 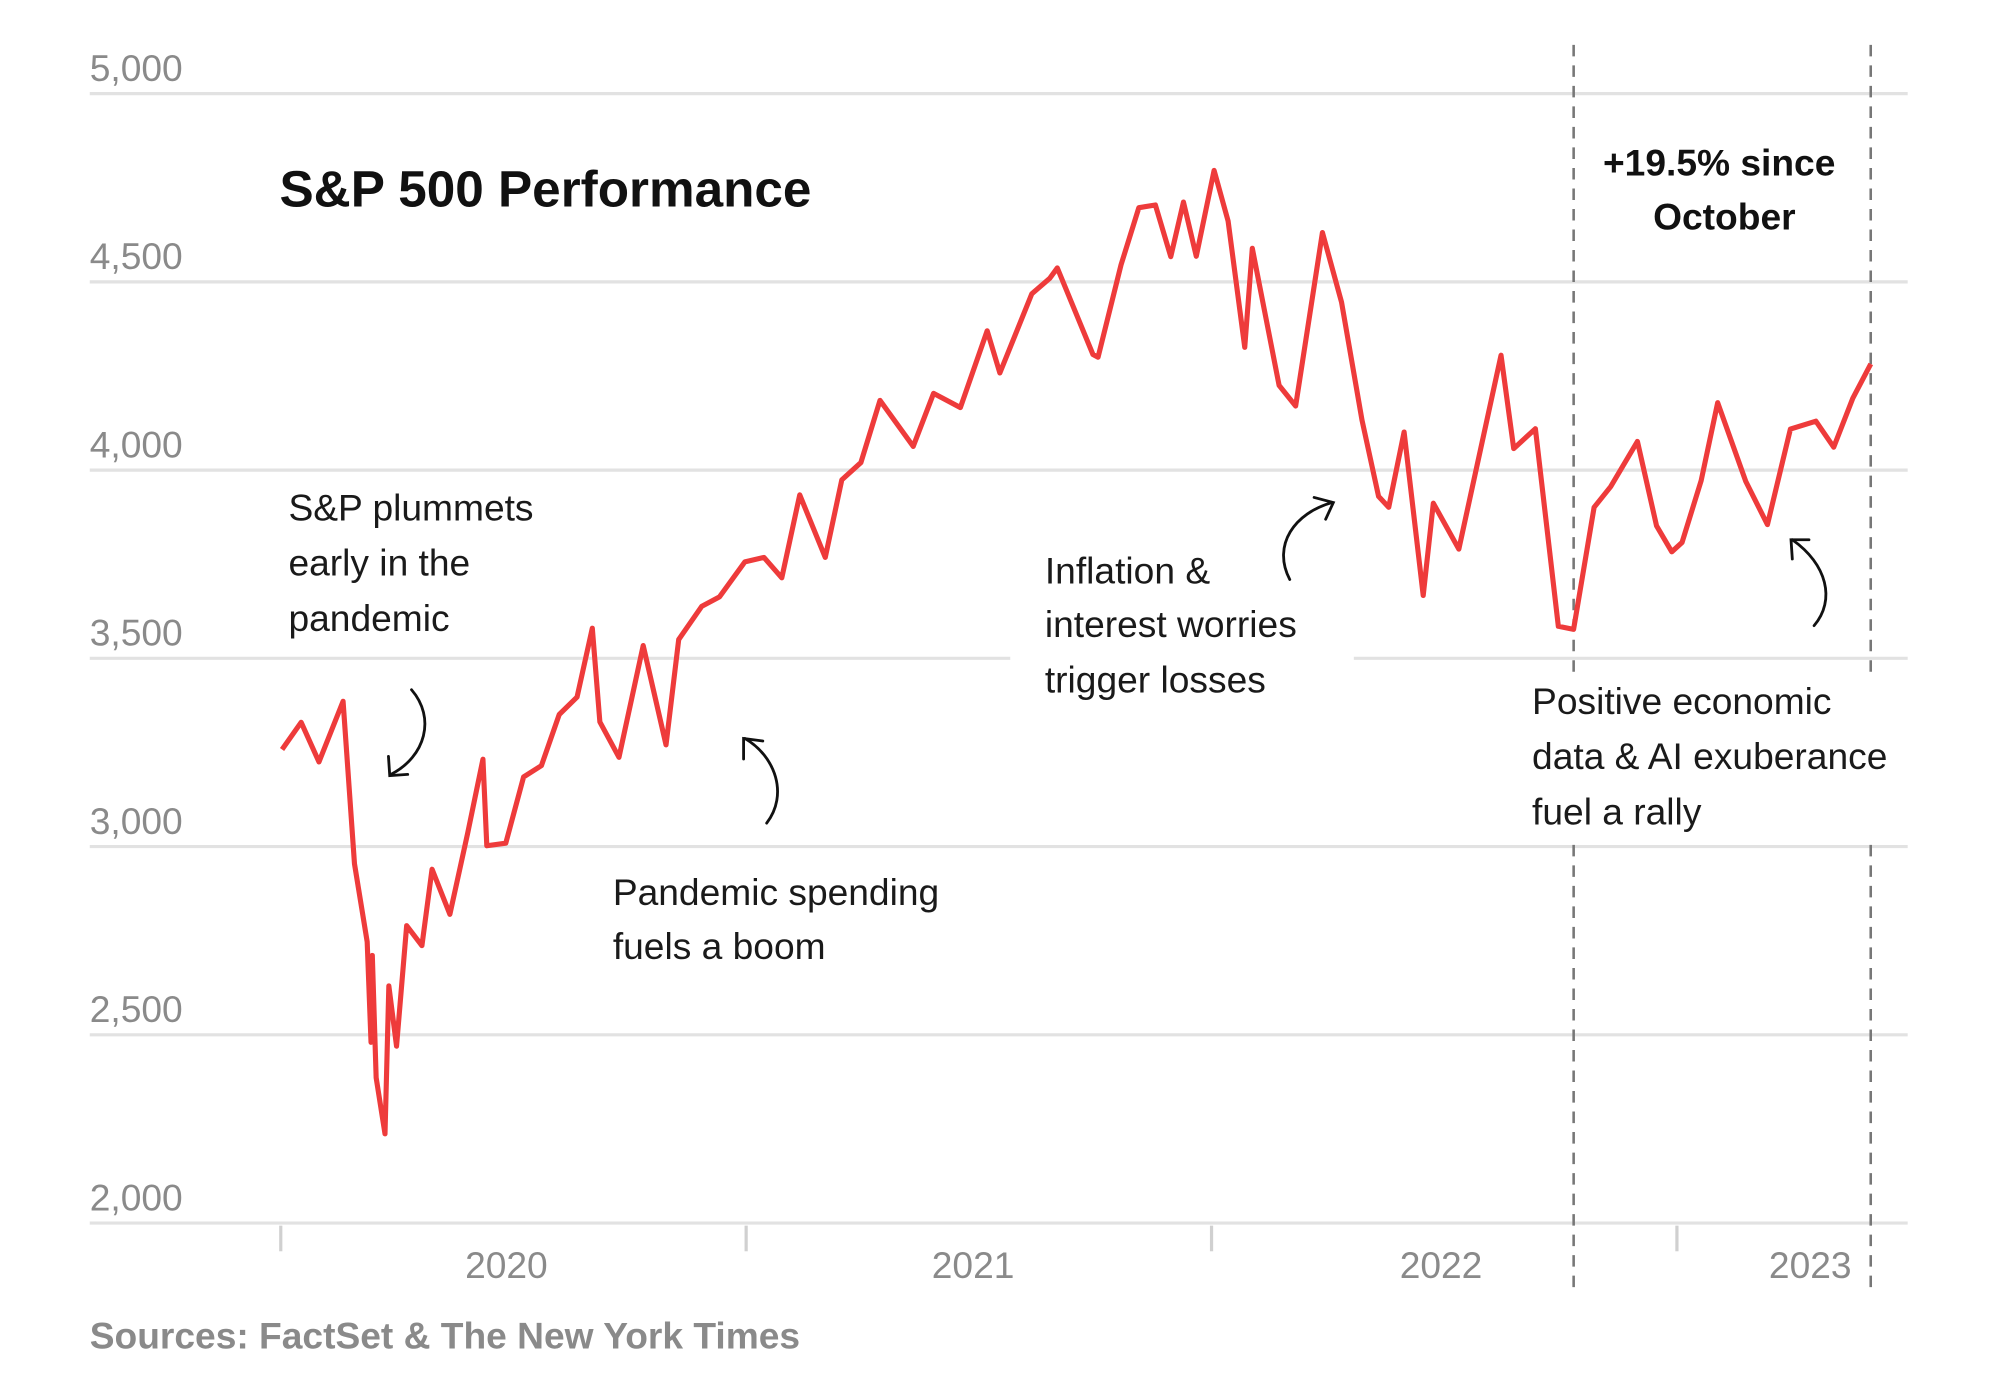 I want to click on arrow-icon-plummet, so click(x=407, y=733).